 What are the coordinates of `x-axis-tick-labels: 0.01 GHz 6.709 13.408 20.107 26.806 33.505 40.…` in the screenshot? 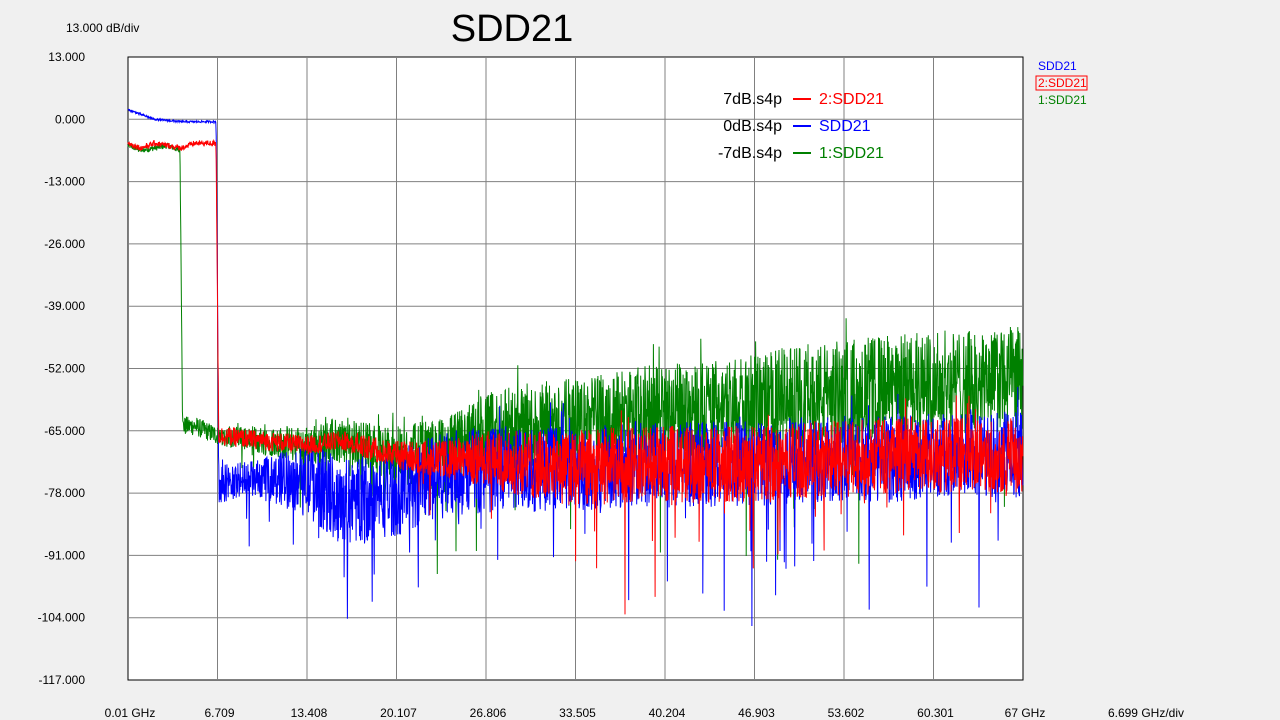 It's located at (575, 713).